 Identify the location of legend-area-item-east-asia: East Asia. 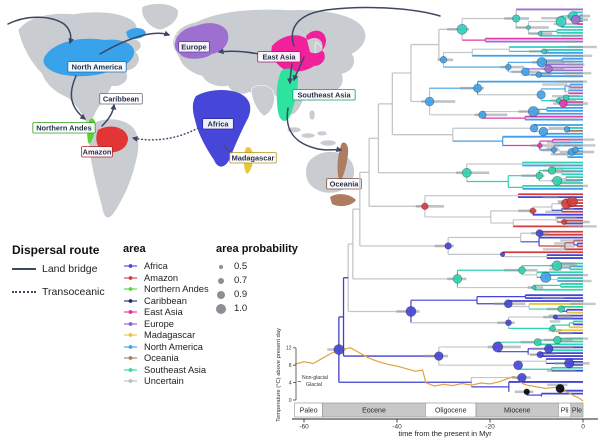
(169, 312).